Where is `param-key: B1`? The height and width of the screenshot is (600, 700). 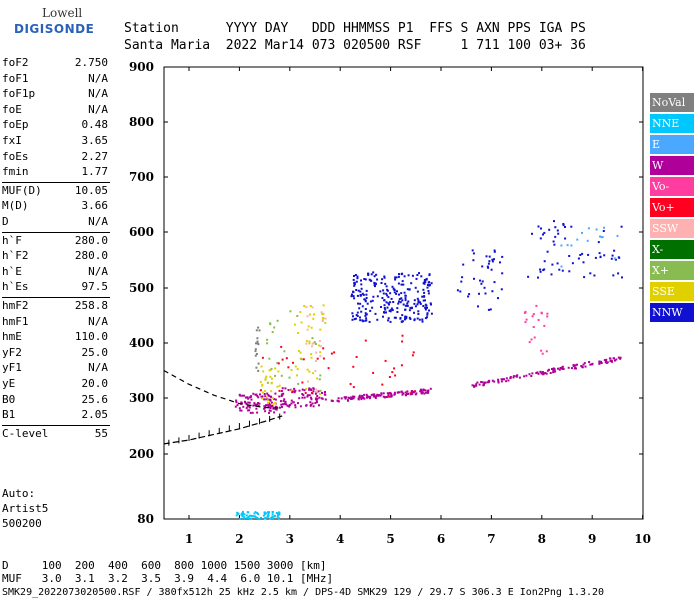
param-key: B1 is located at coordinates (9, 415).